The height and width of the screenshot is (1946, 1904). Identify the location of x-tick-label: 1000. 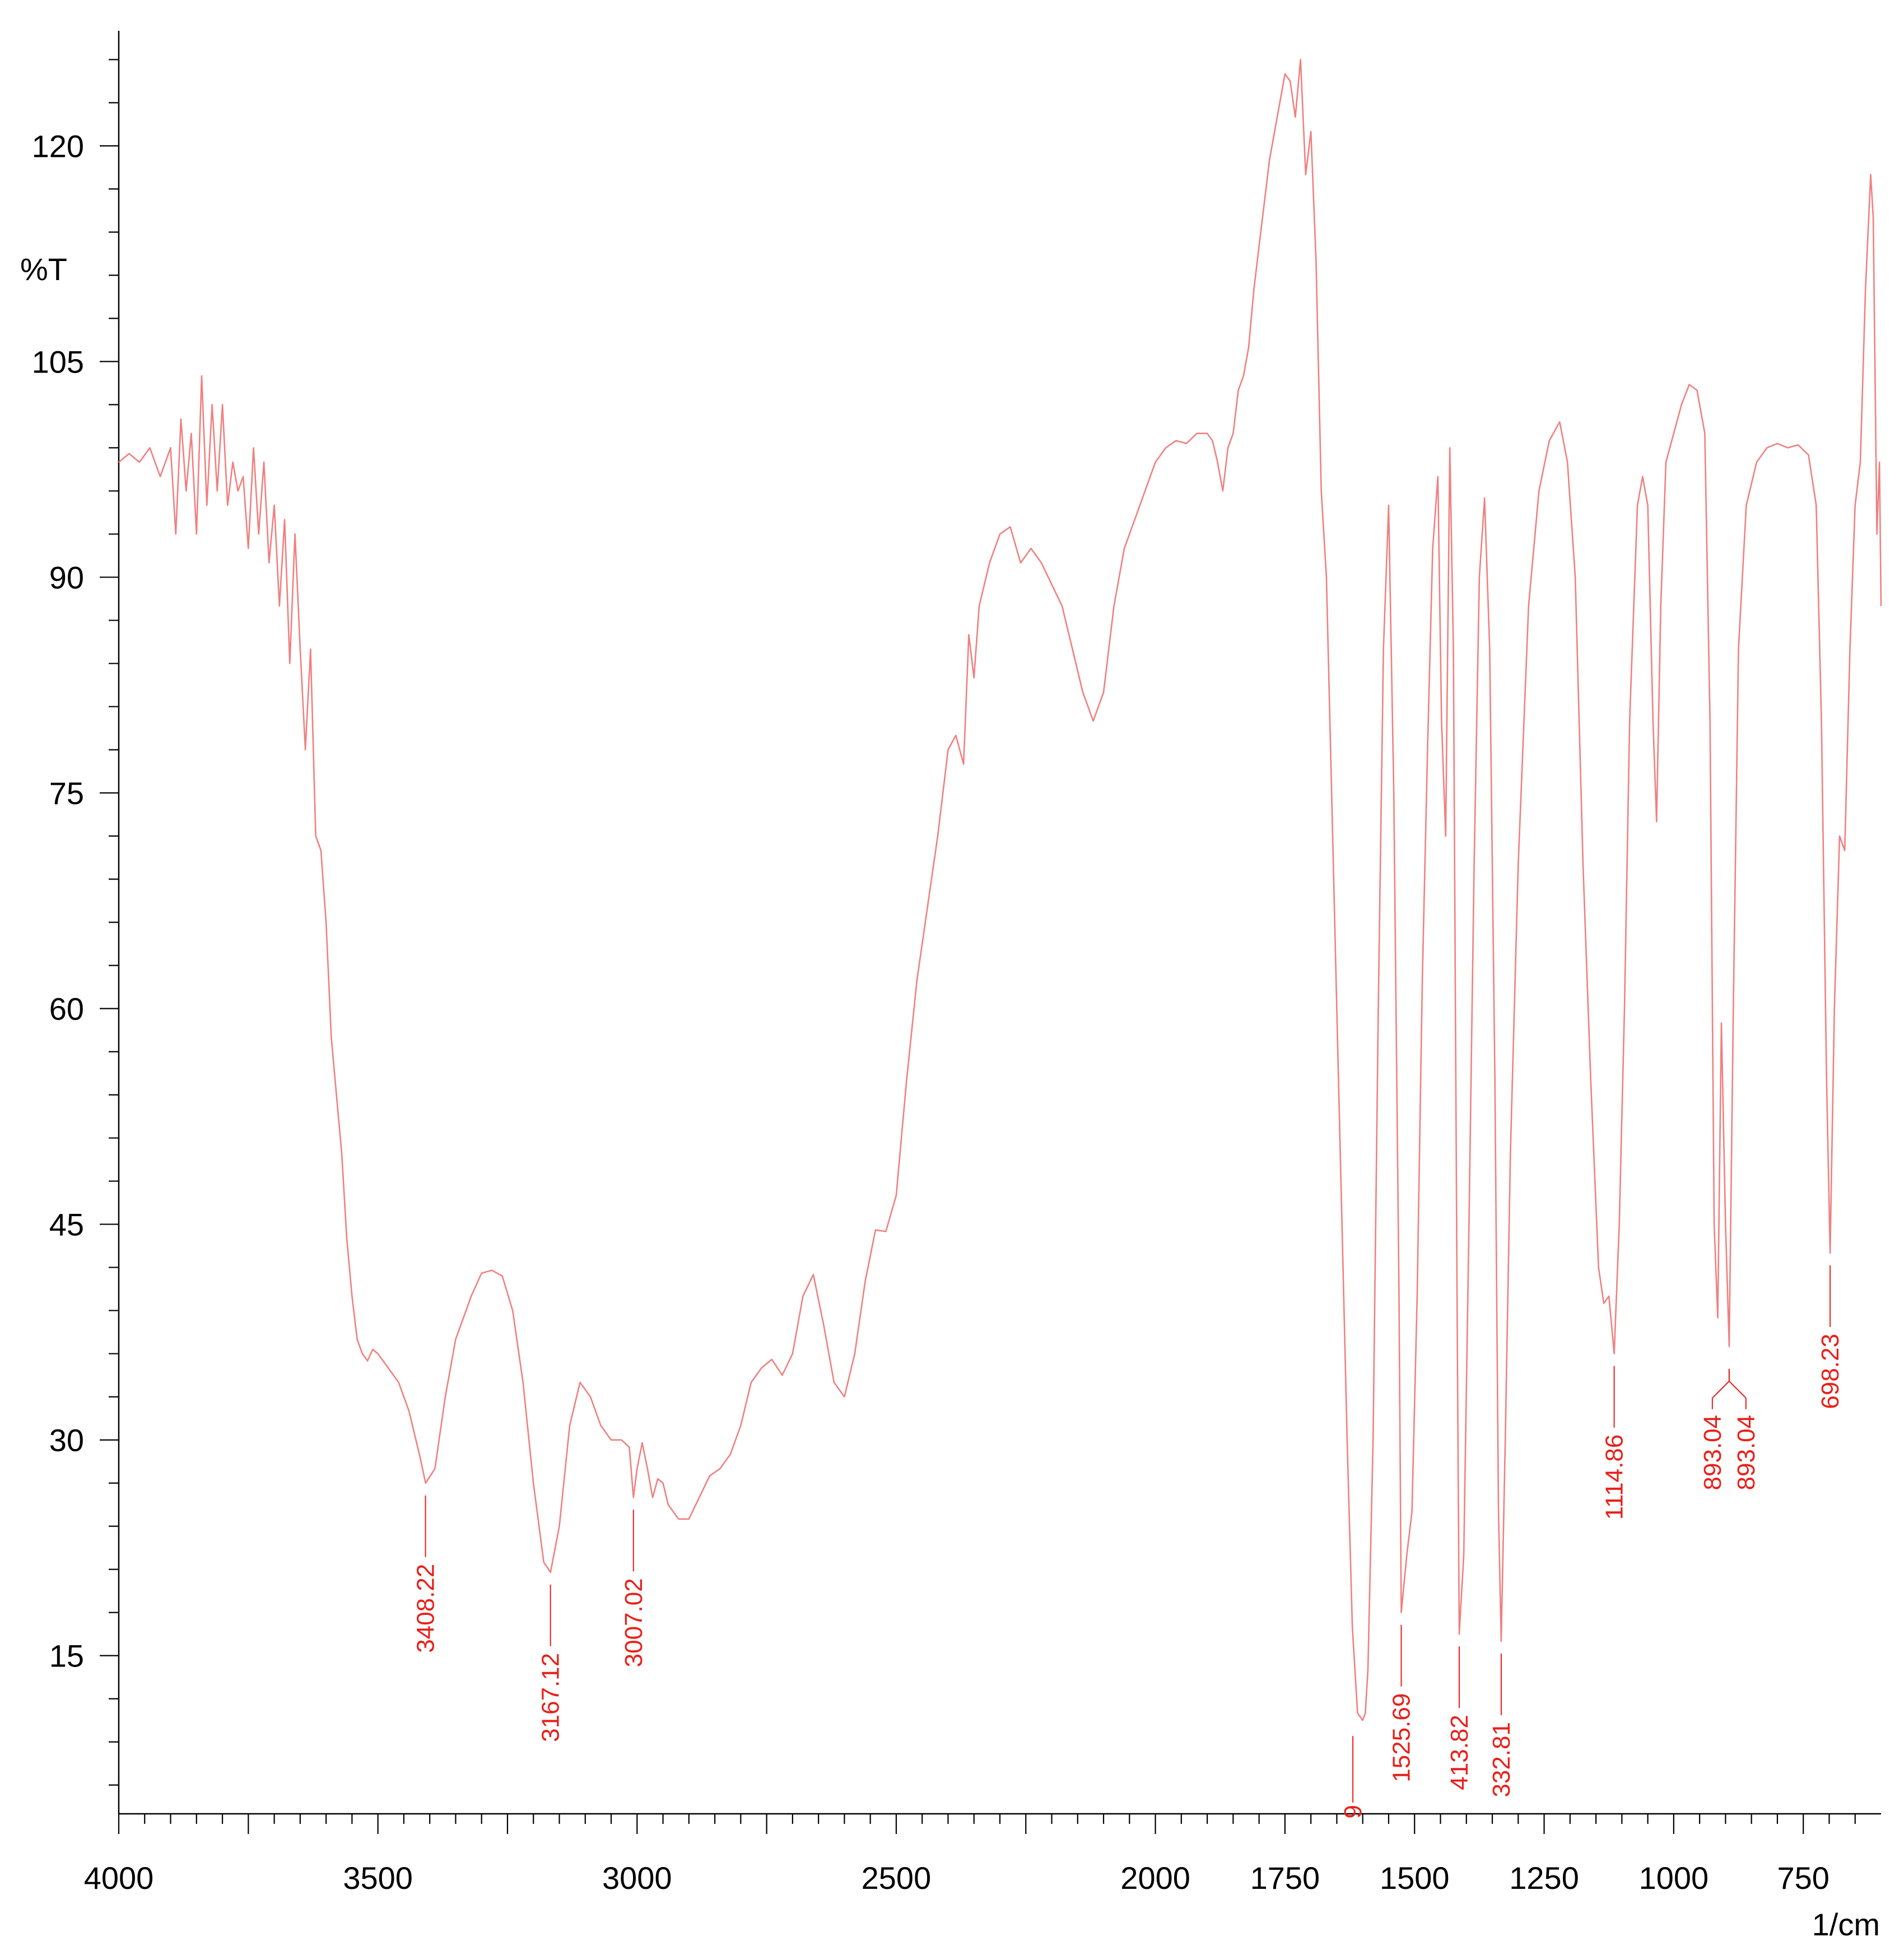
(1674, 1878).